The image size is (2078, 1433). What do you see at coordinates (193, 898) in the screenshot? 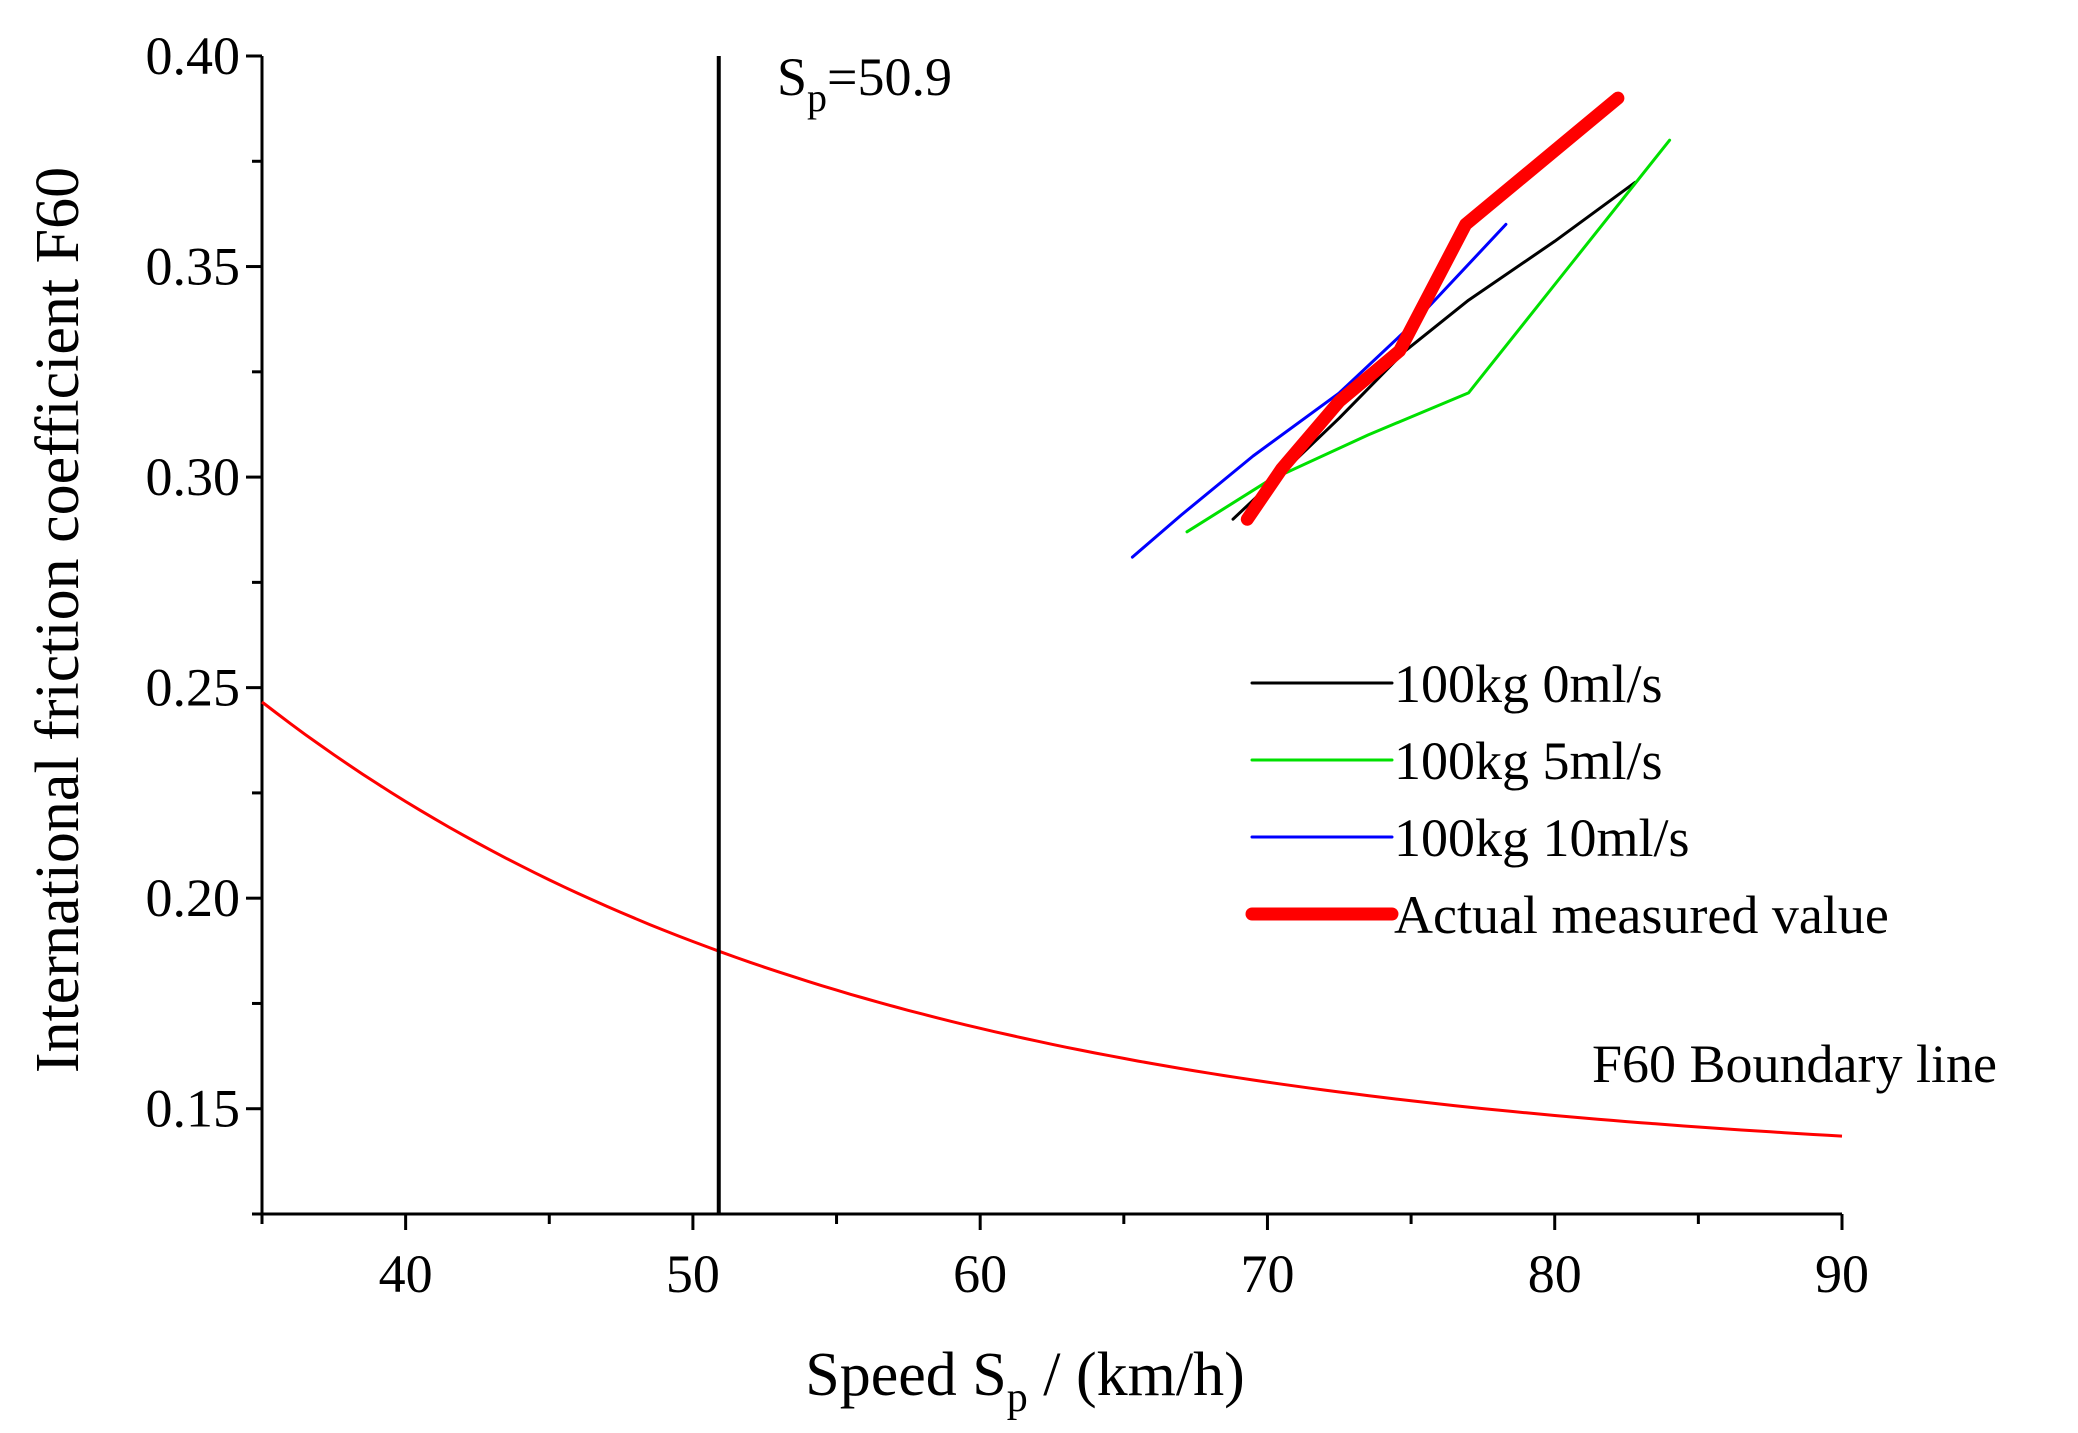
I see `y-tick-label: 0.20` at bounding box center [193, 898].